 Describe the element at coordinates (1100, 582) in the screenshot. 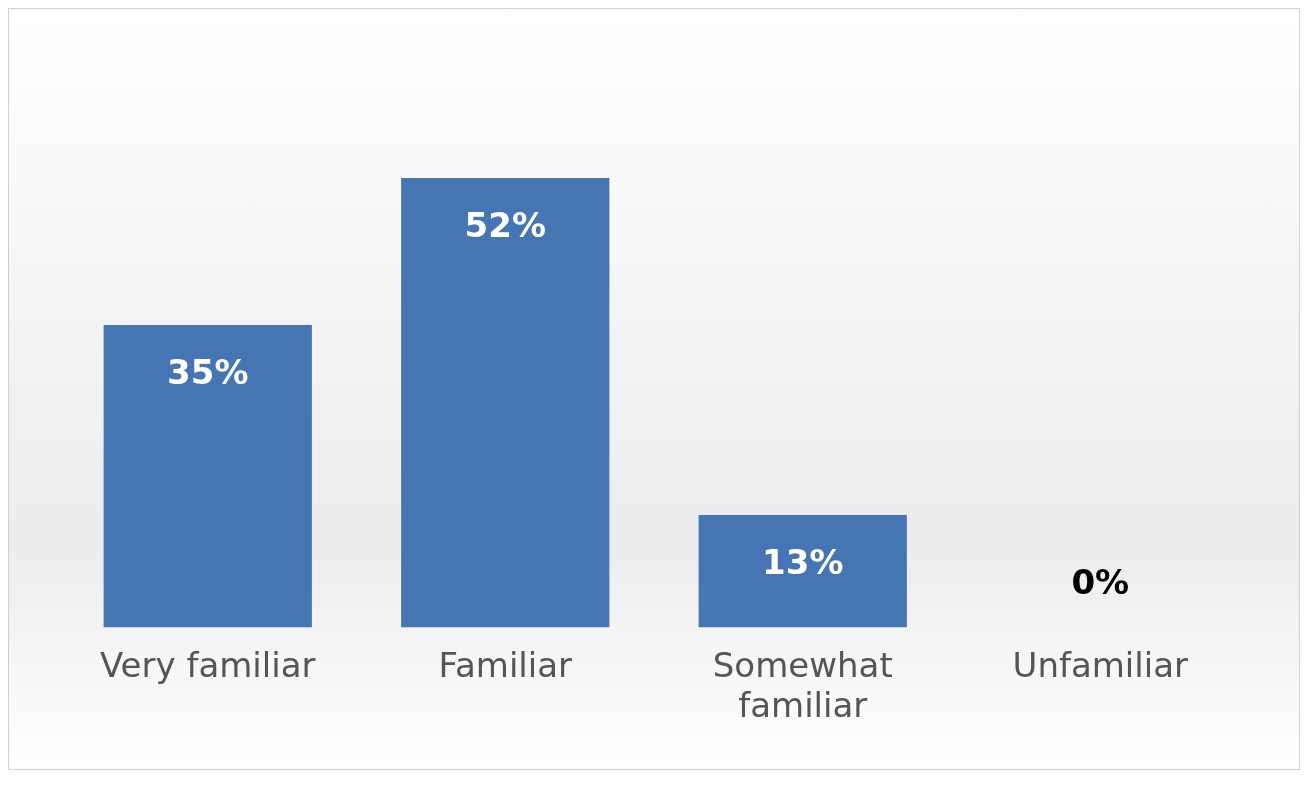

I see `data-label: 0%` at that location.